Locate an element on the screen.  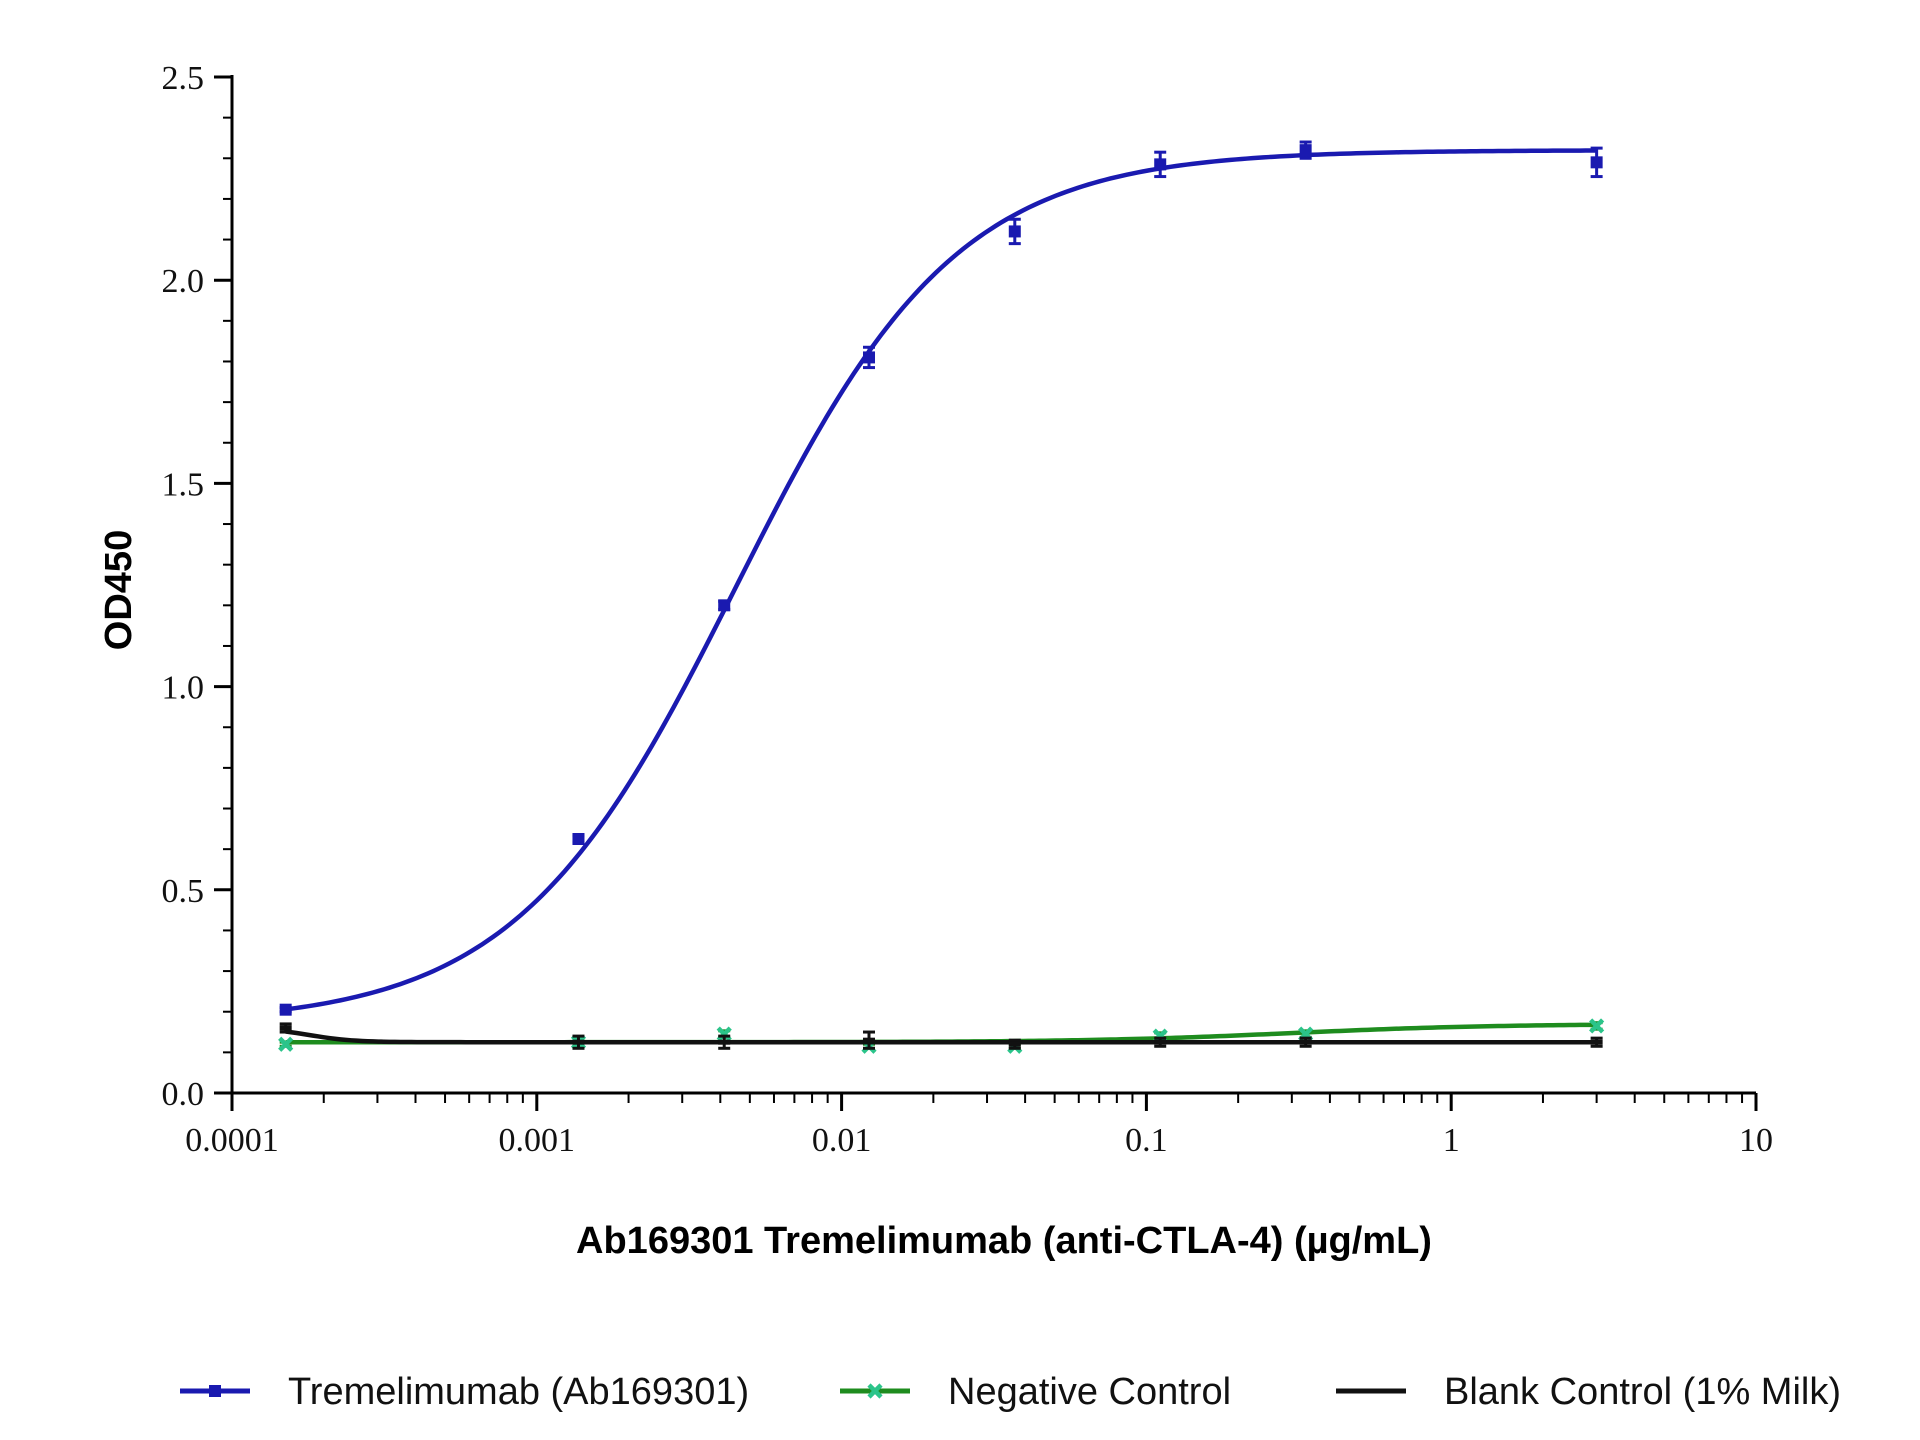
y-tick-label: 1.5 is located at coordinates (183, 484).